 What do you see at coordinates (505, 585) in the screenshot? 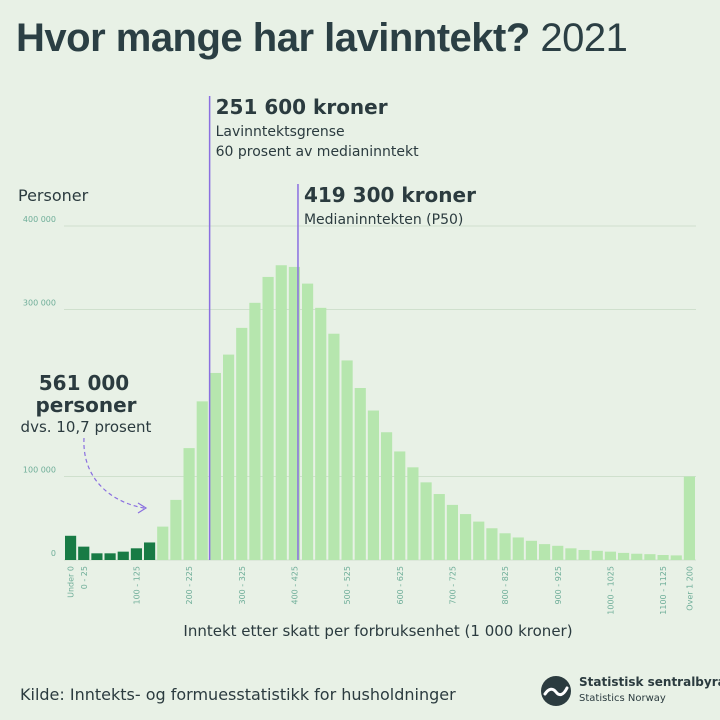
I see `x-tick-label: 800 - 825` at bounding box center [505, 585].